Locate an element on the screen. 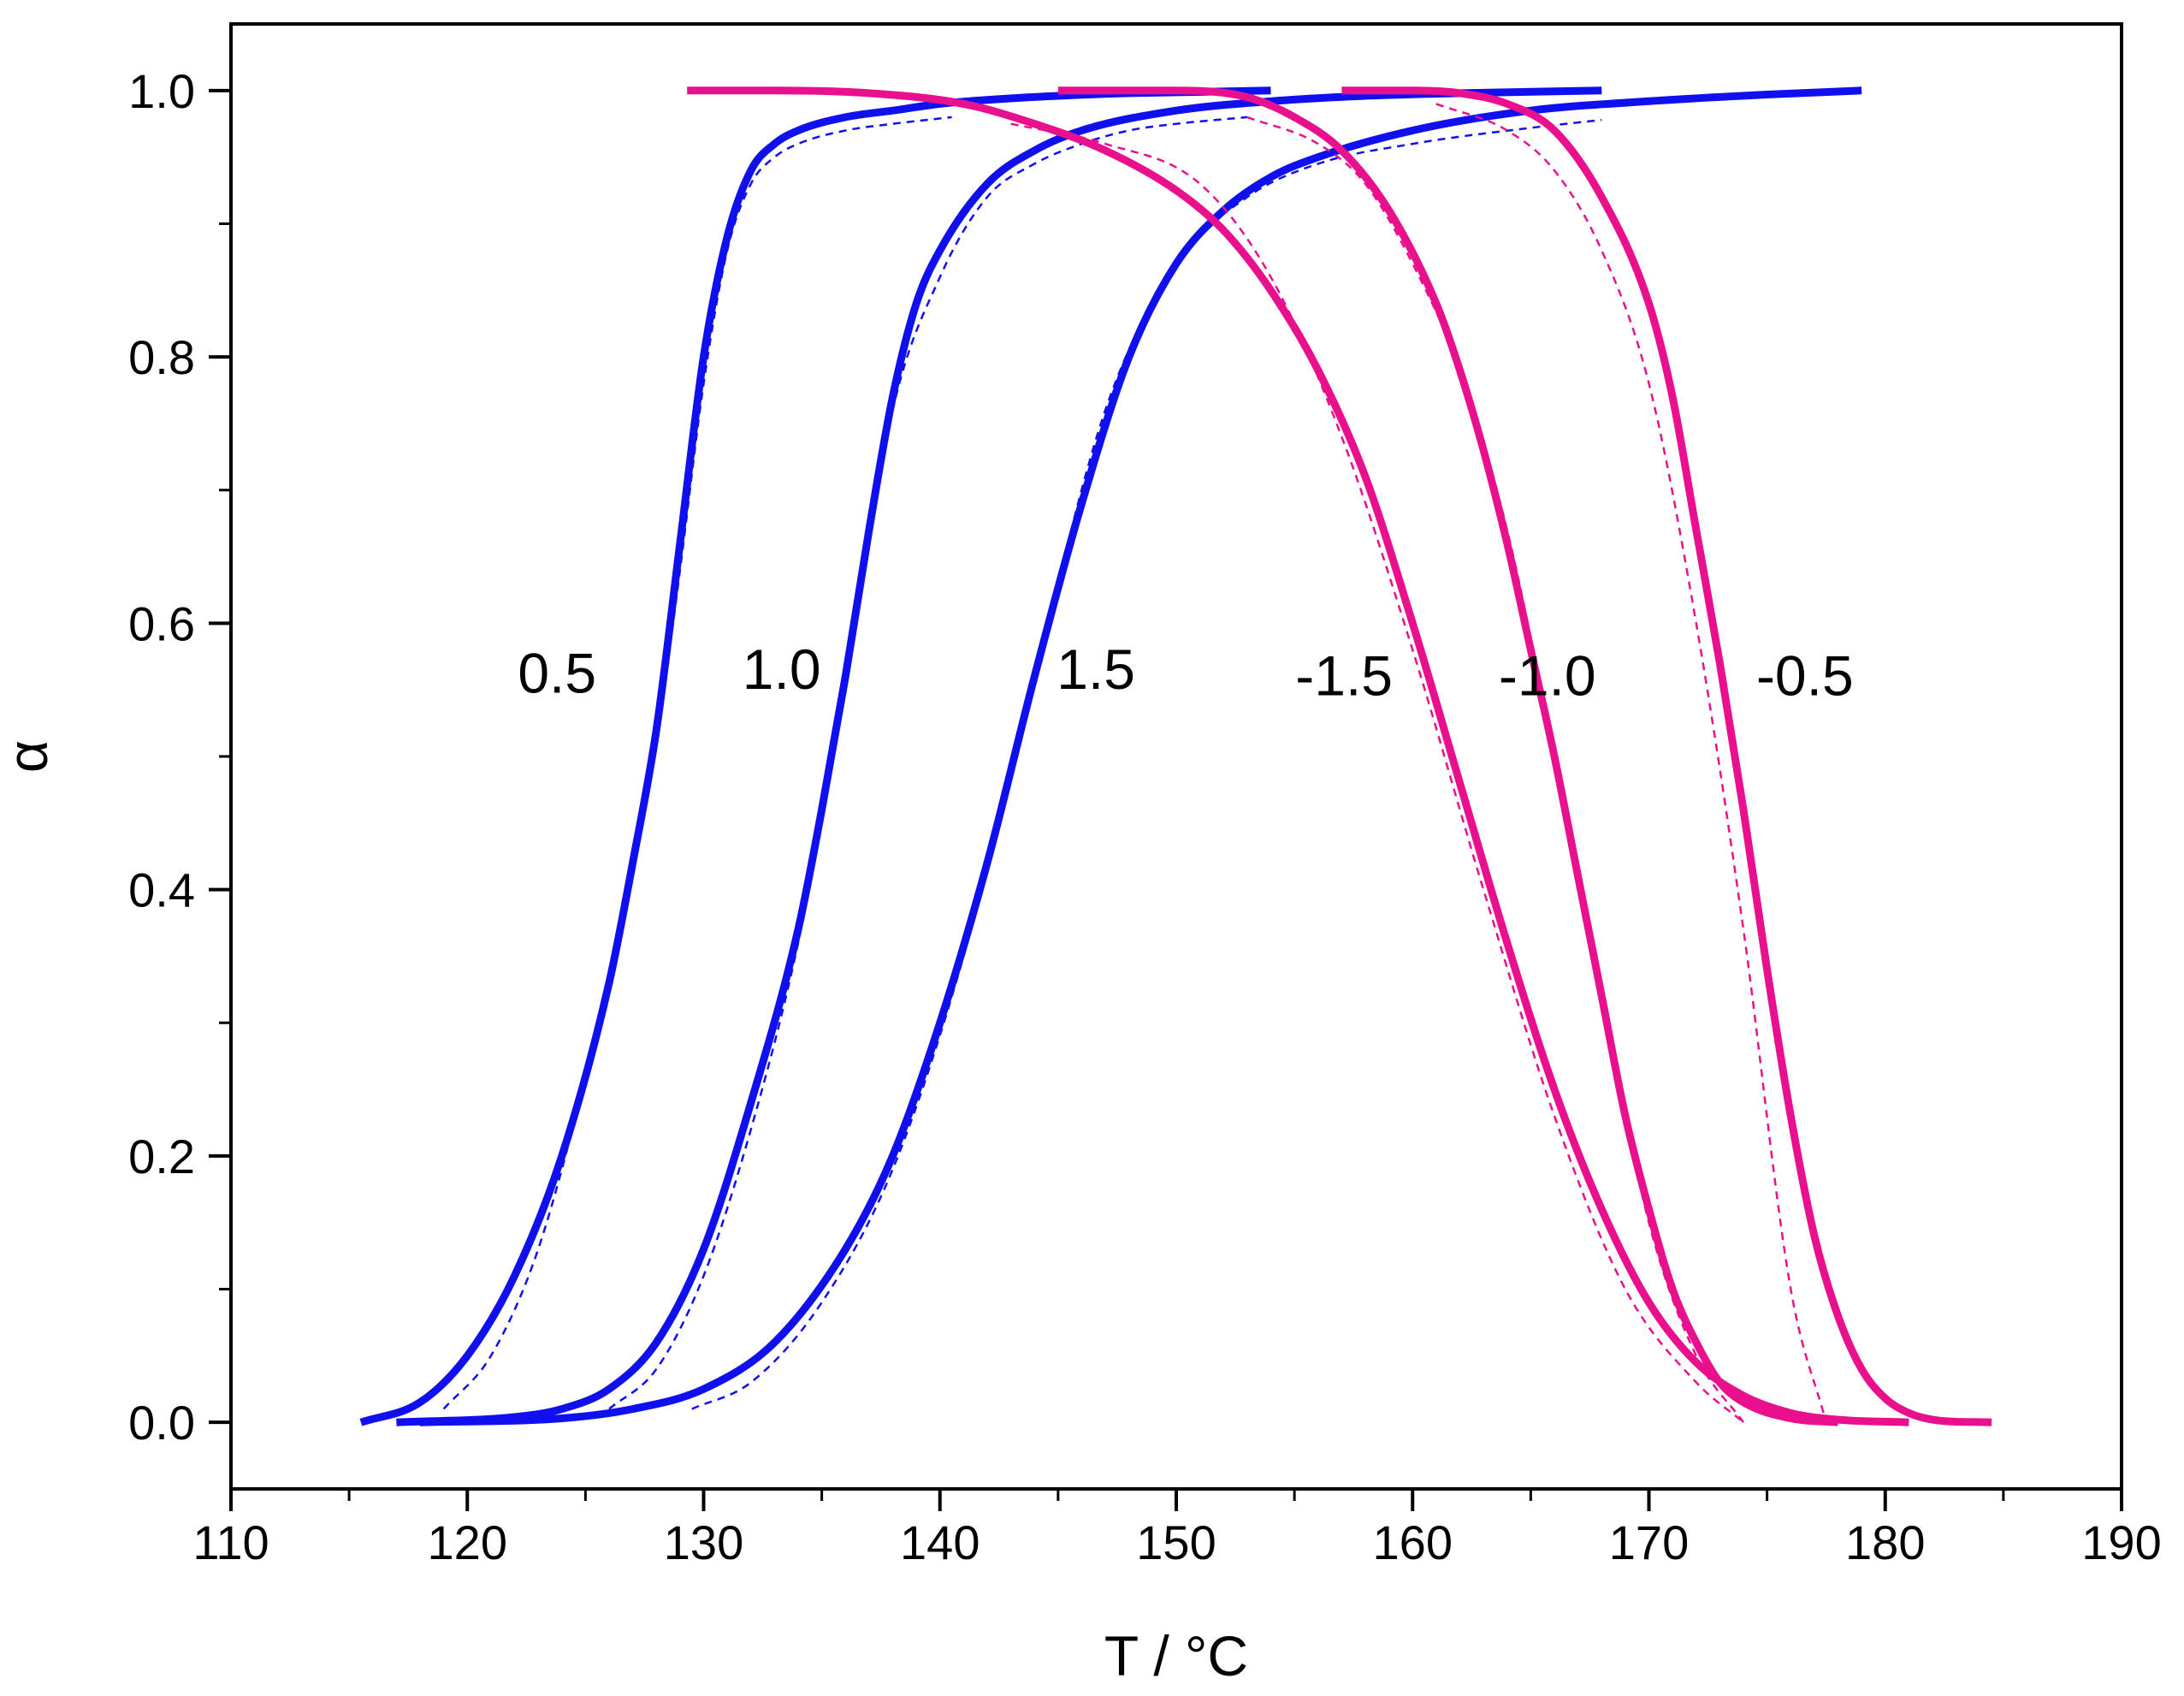 Image resolution: width=2184 pixels, height=1696 pixels. y-tick-label: 0.0 is located at coordinates (161, 1423).